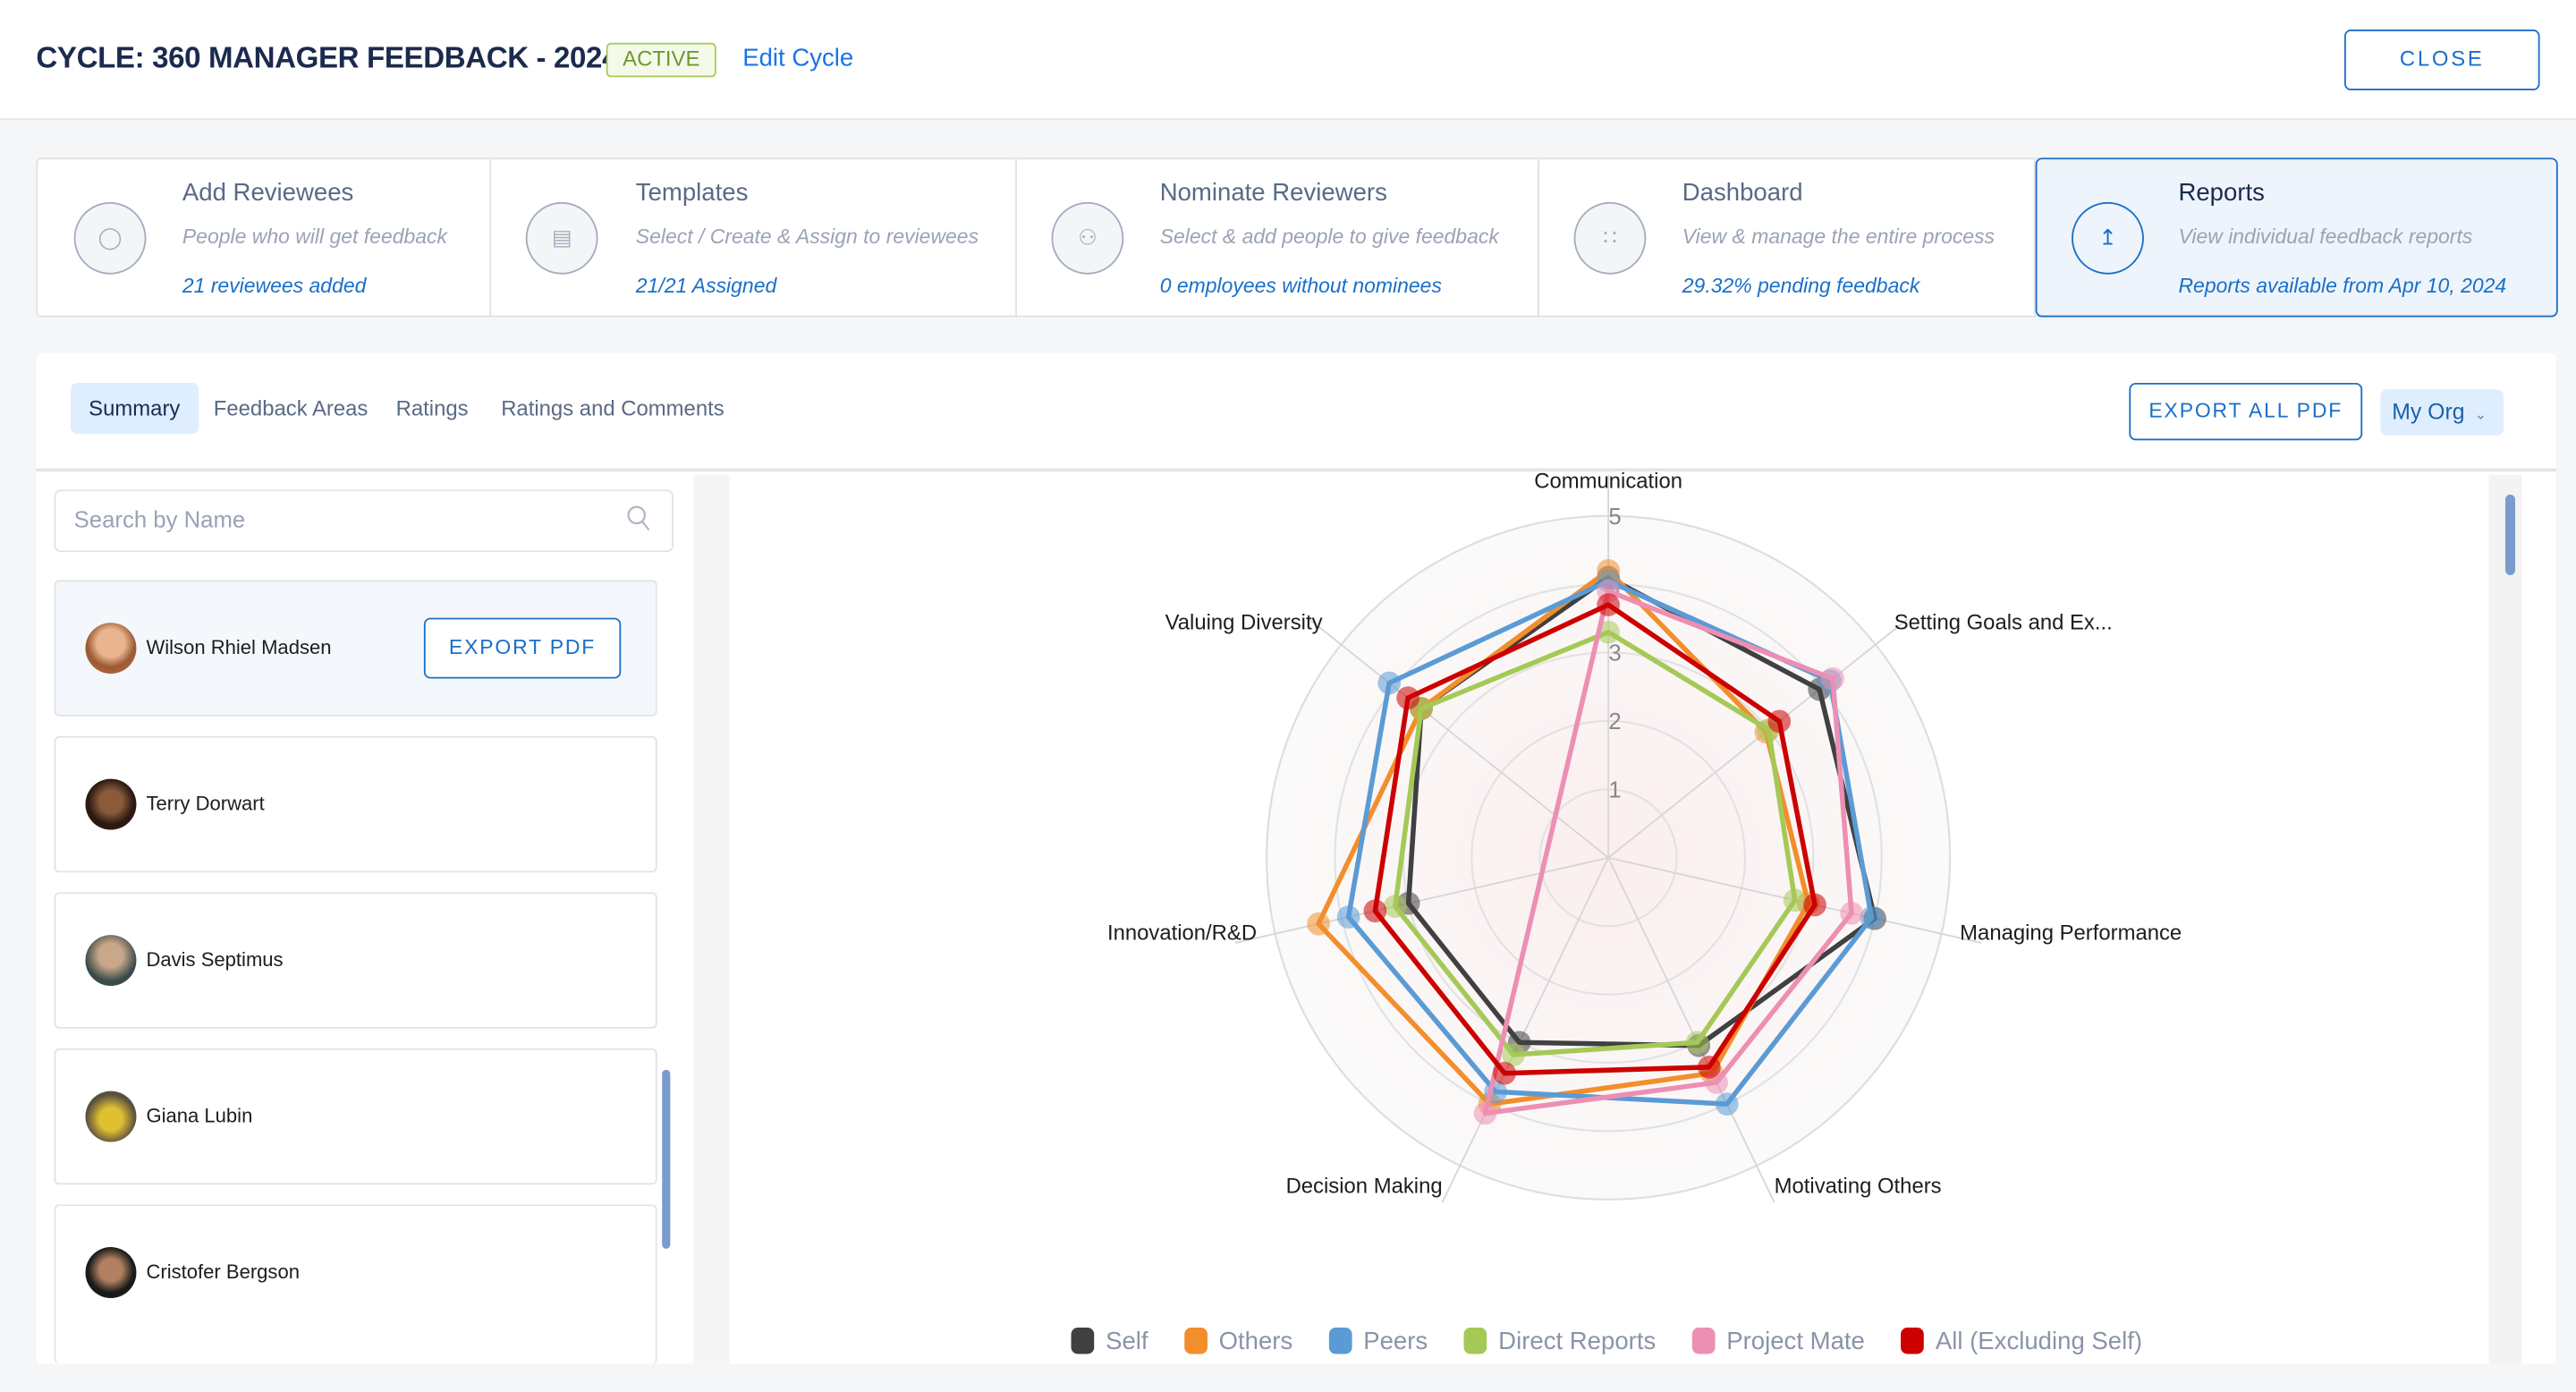 This screenshot has width=2576, height=1392. I want to click on legend-label: Self, so click(1127, 1341).